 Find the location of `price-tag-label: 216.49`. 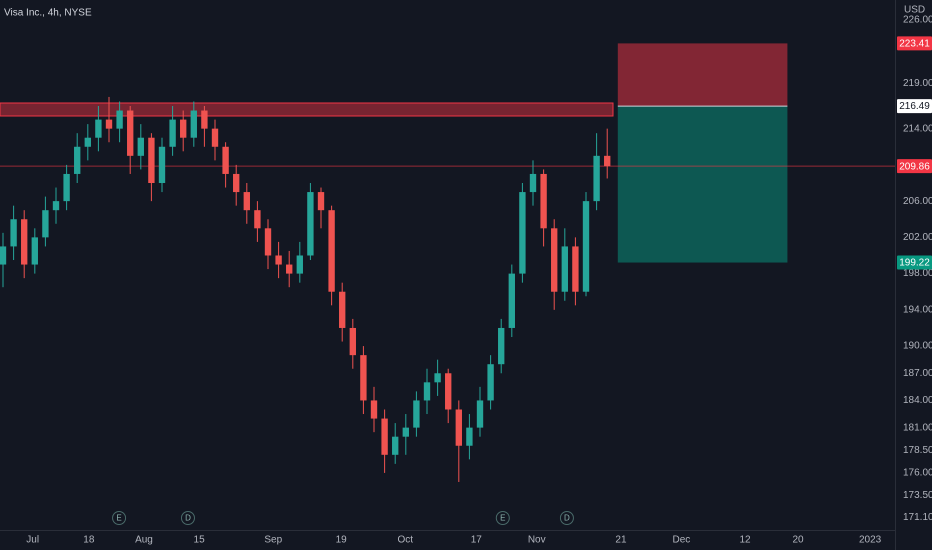

price-tag-label: 216.49 is located at coordinates (914, 106).